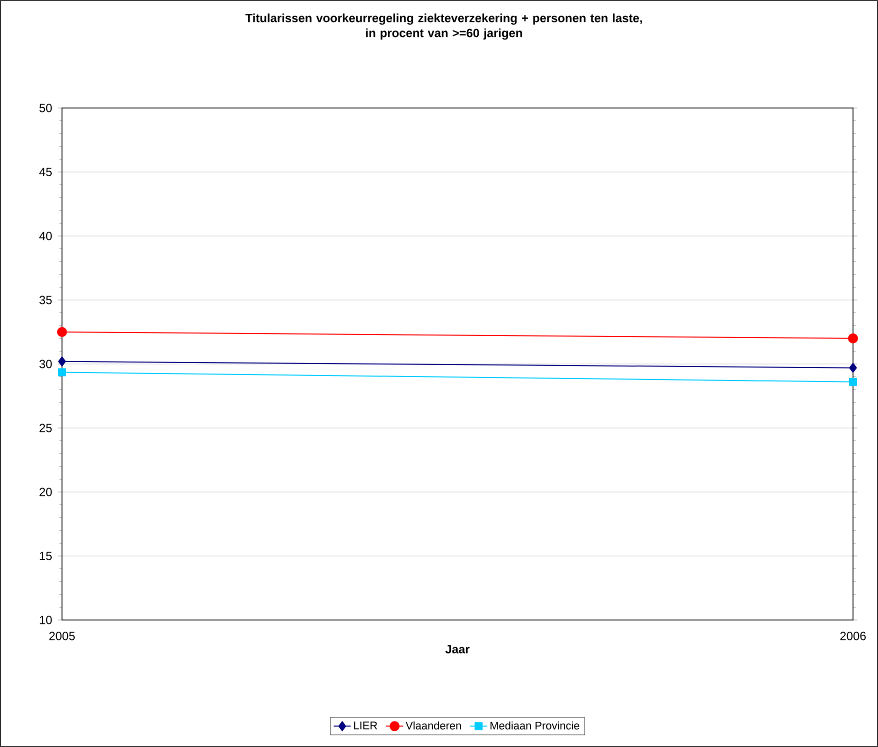  What do you see at coordinates (535, 725) in the screenshot?
I see `legend-label: Mediaan Provincie` at bounding box center [535, 725].